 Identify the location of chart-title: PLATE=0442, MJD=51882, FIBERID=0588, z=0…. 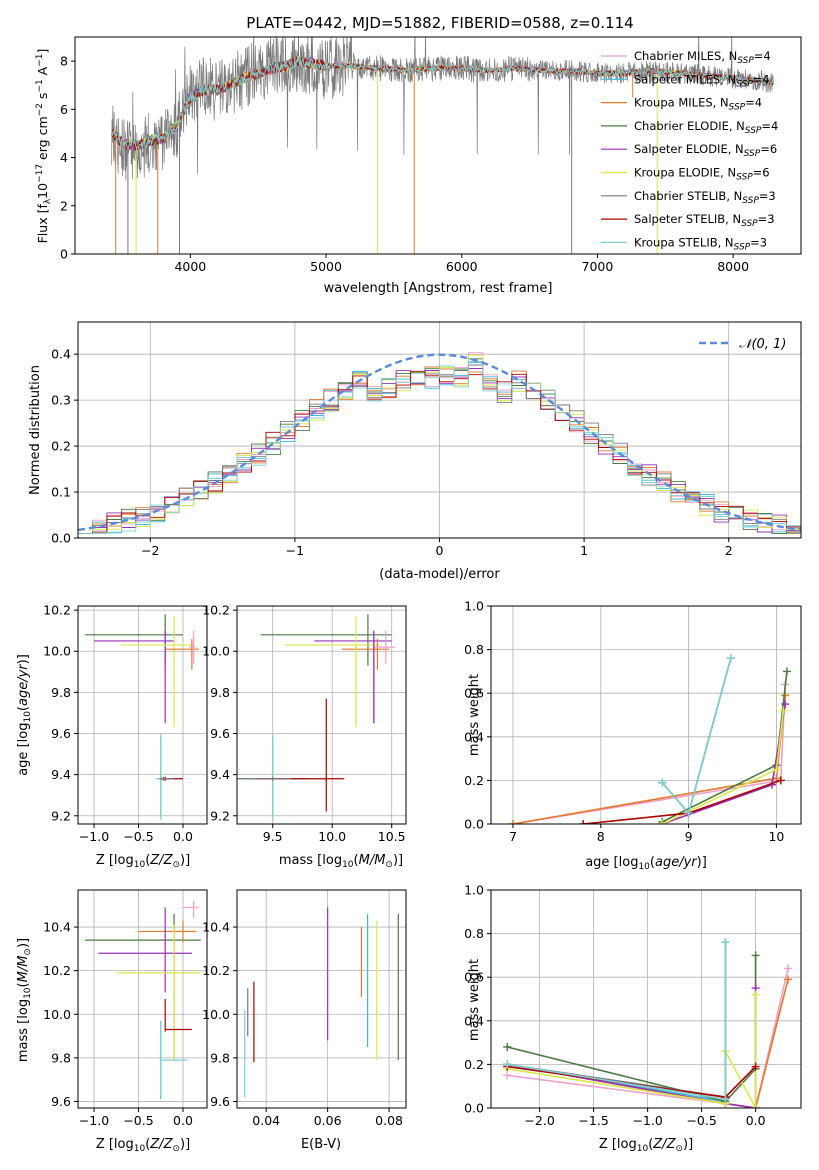
(439, 23).